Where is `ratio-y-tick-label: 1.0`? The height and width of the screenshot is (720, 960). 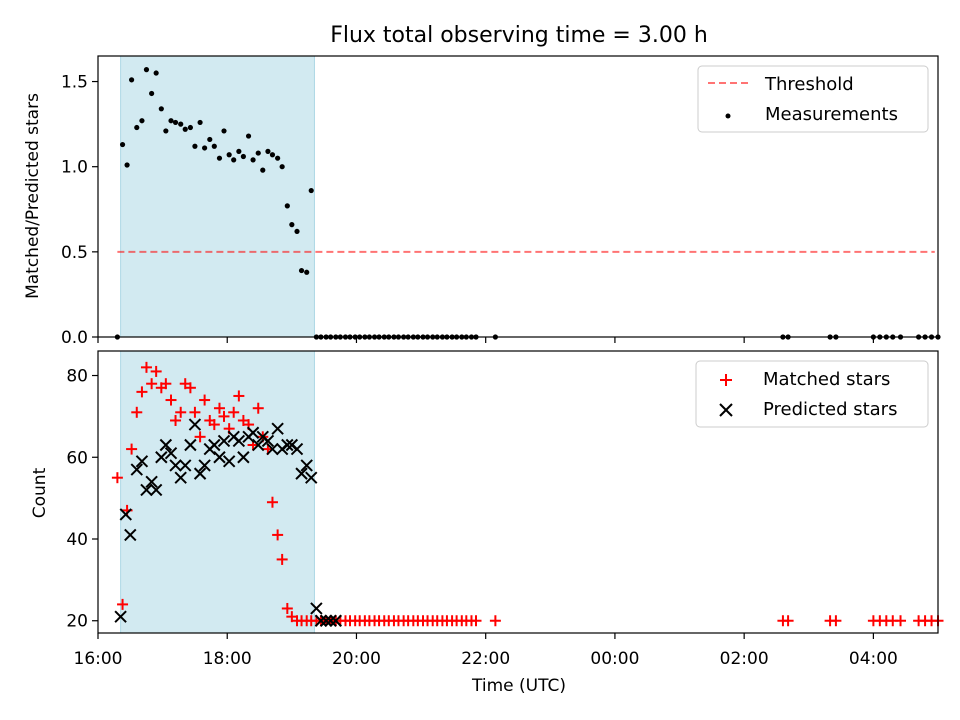
ratio-y-tick-label: 1.0 is located at coordinates (74, 168).